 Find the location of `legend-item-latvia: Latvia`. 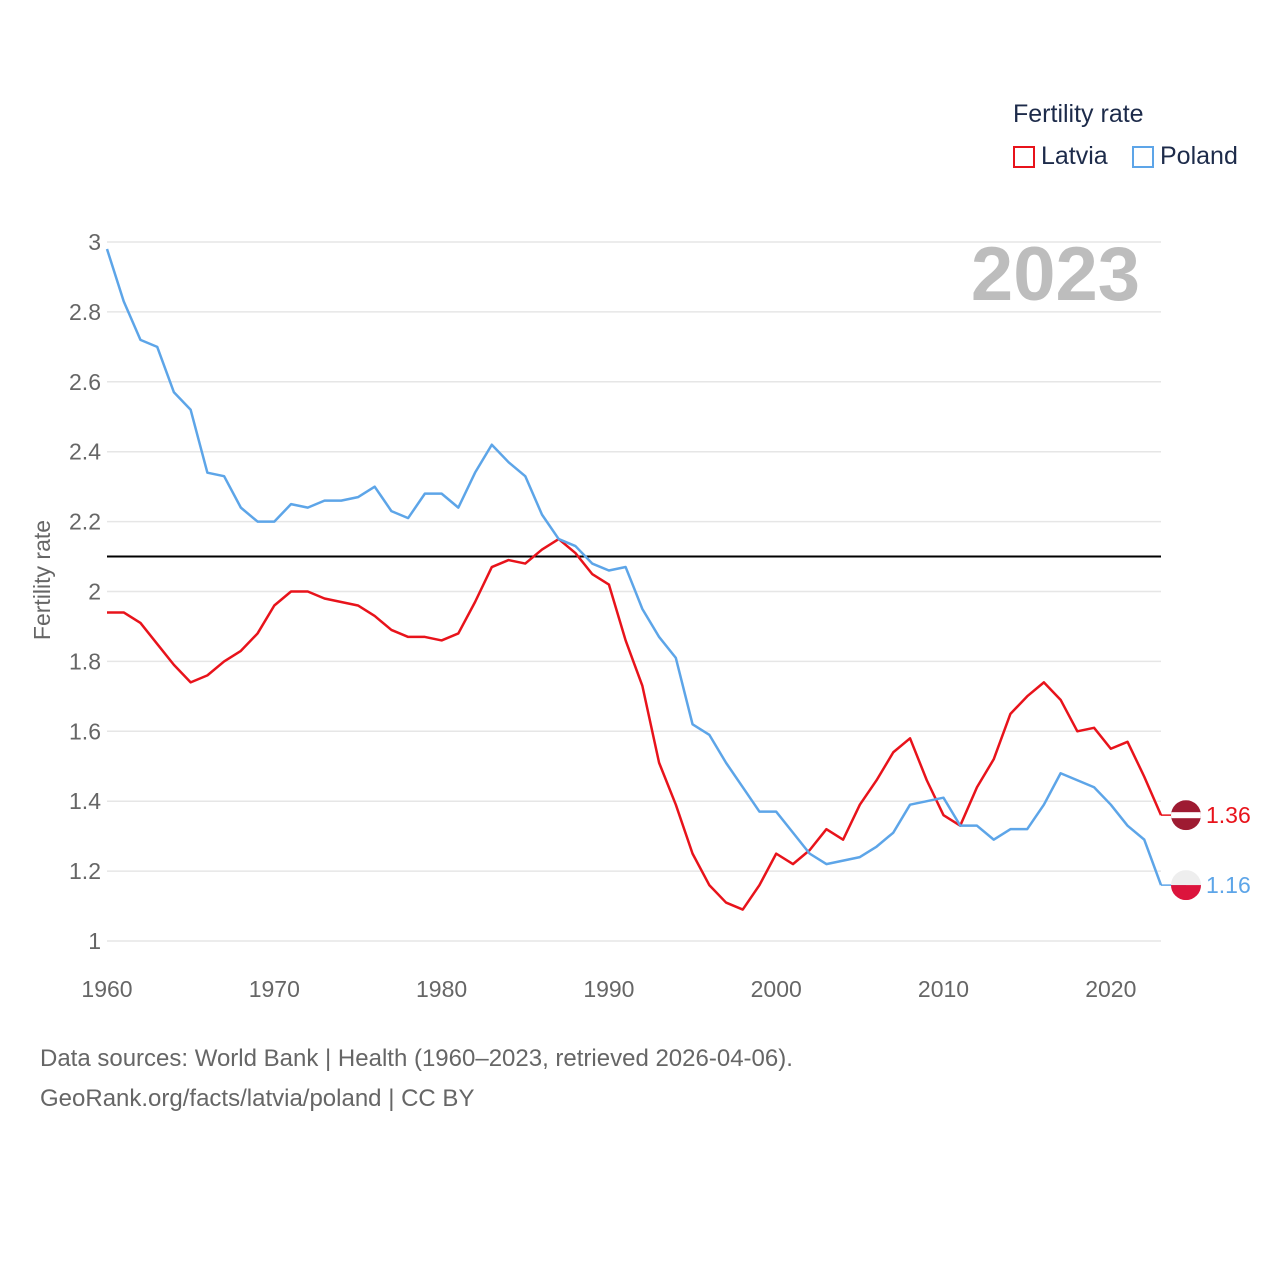

legend-item-latvia: Latvia is located at coordinates (1060, 156).